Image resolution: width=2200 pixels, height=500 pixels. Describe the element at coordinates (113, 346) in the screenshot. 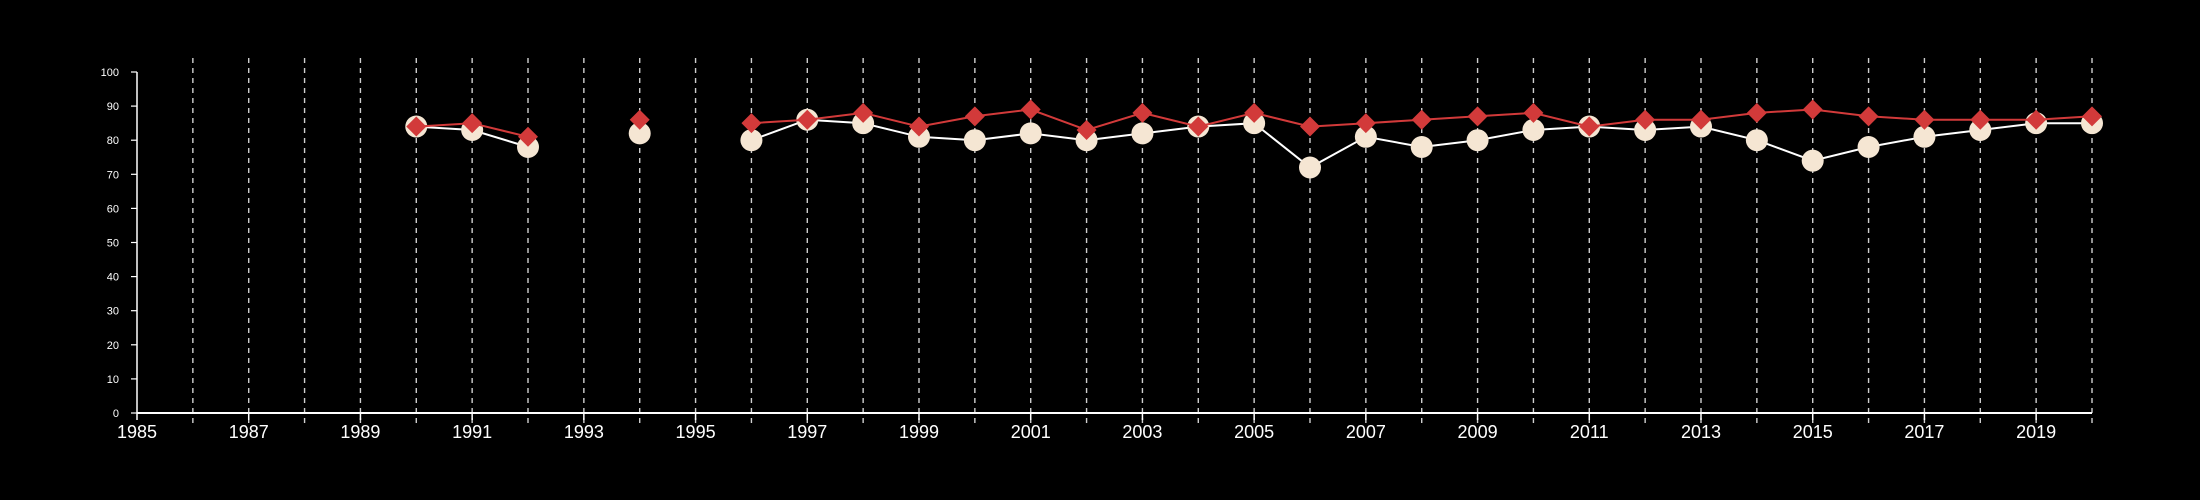

I see `y-tick-label-20: 20` at that location.